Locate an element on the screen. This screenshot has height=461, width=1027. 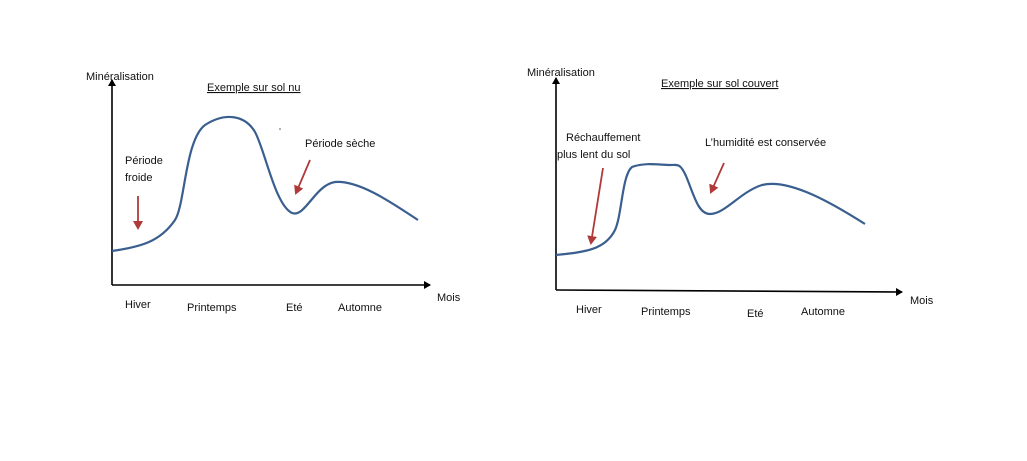
humidity-arrow is located at coordinates (717, 178).